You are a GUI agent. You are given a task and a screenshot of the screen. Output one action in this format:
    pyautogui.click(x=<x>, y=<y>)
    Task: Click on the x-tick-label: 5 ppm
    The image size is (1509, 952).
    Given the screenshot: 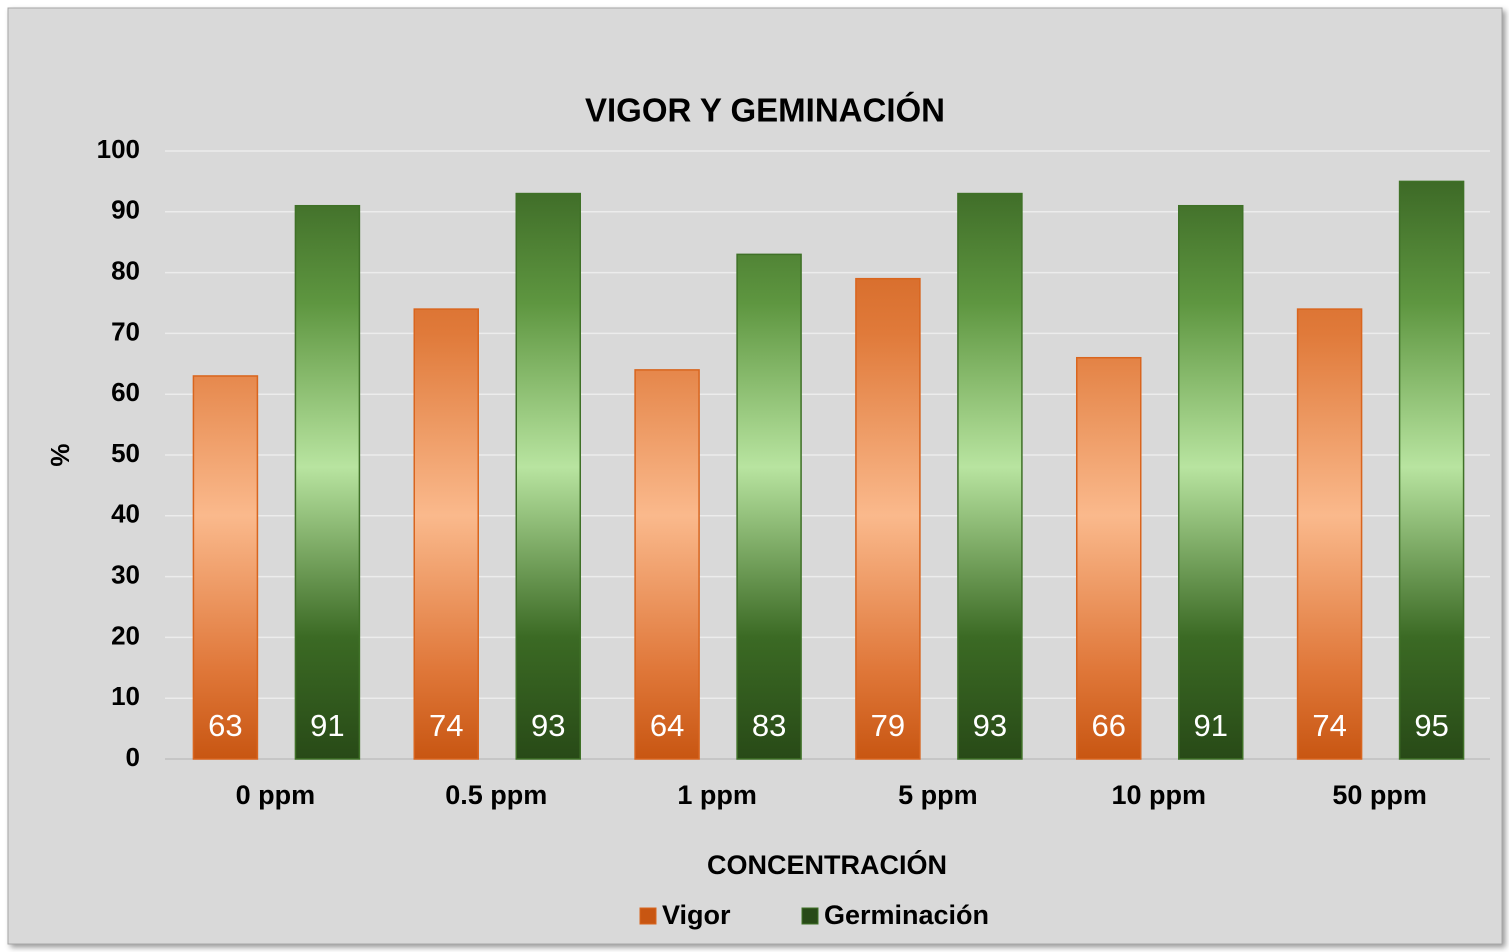 What is the action you would take?
    pyautogui.click(x=938, y=795)
    